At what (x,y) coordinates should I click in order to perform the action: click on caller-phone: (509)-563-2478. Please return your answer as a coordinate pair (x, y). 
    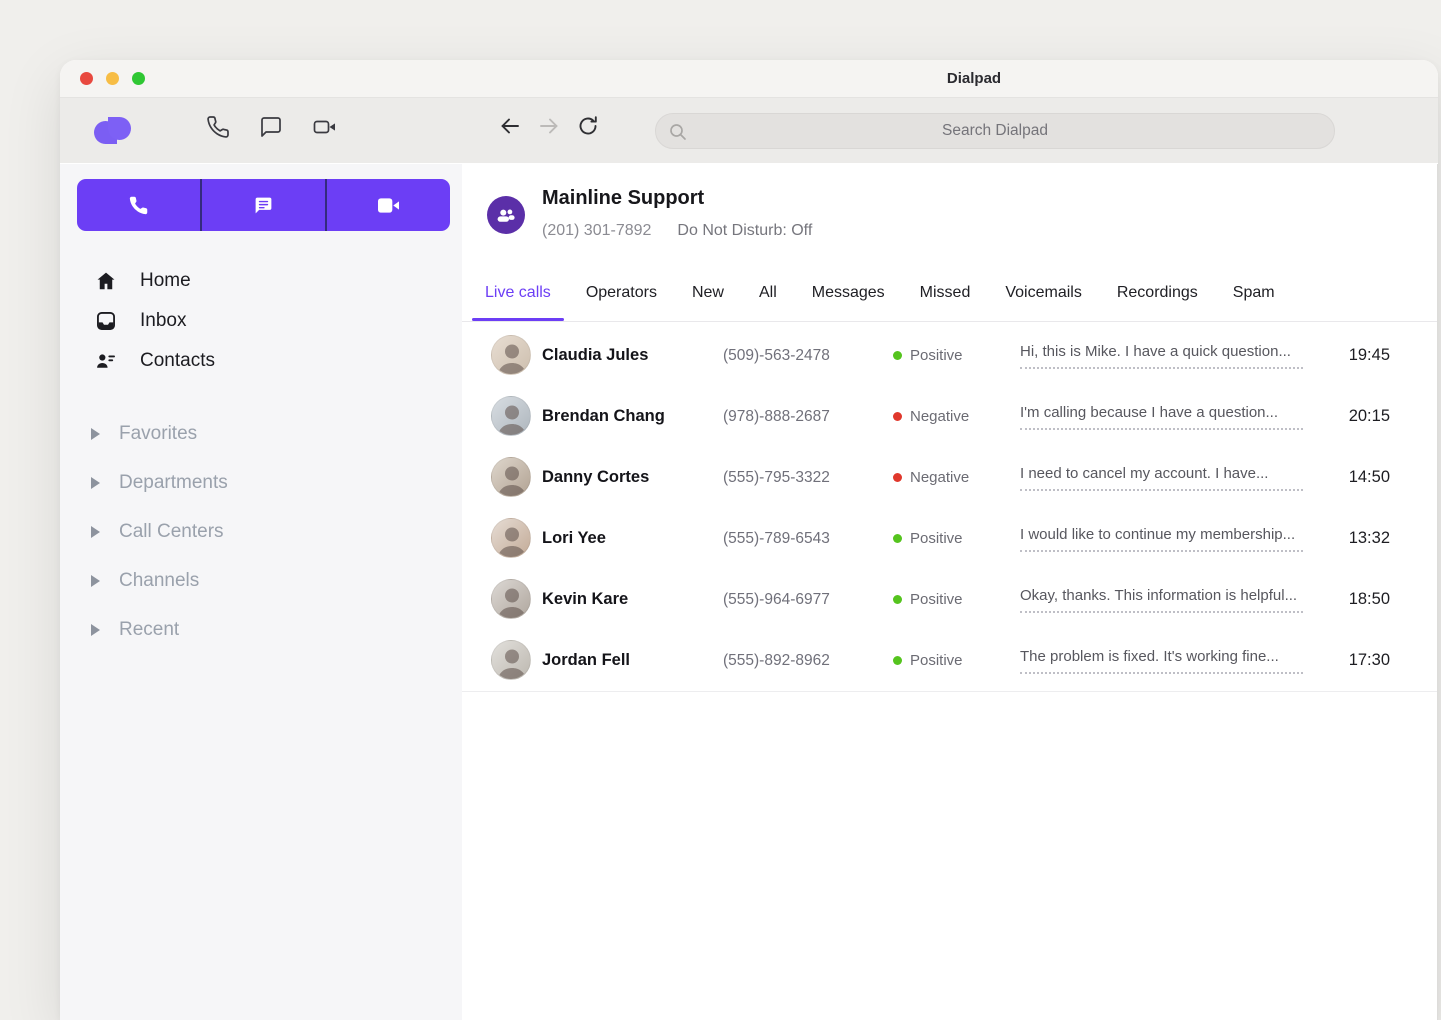
    Looking at the image, I should click on (776, 355).